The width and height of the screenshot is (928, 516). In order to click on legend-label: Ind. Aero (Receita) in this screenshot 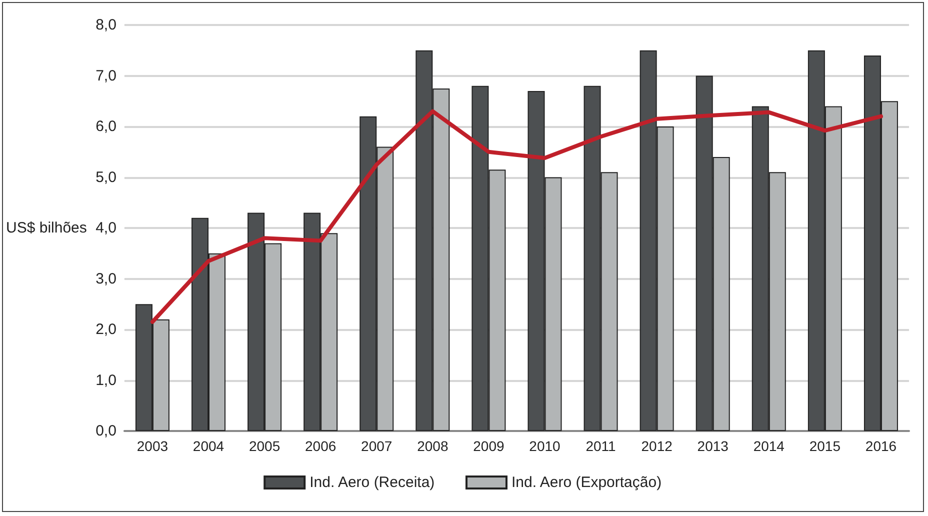, I will do `click(372, 482)`.